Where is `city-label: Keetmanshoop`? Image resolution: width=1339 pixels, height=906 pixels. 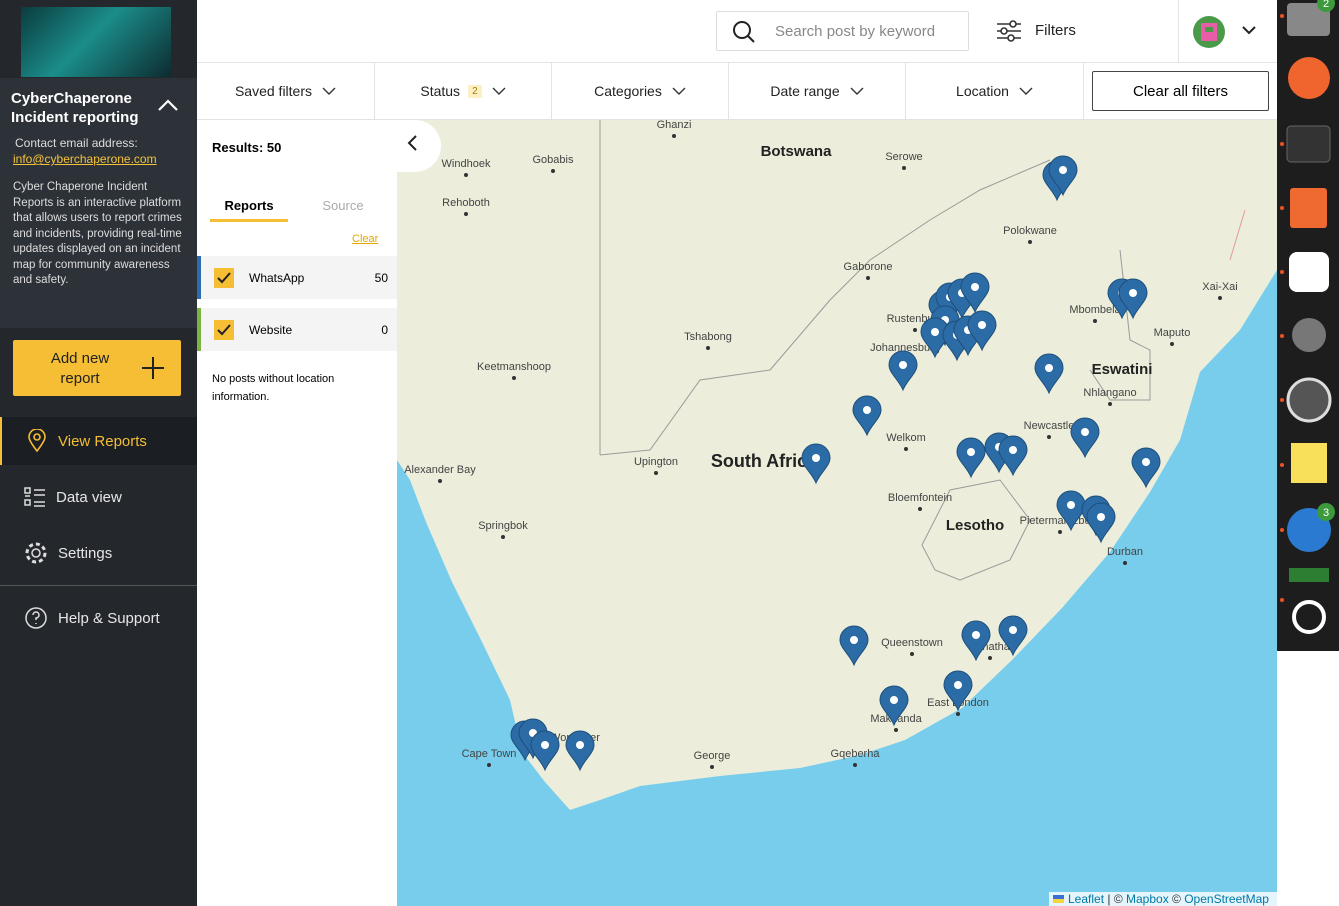 city-label: Keetmanshoop is located at coordinates (514, 367).